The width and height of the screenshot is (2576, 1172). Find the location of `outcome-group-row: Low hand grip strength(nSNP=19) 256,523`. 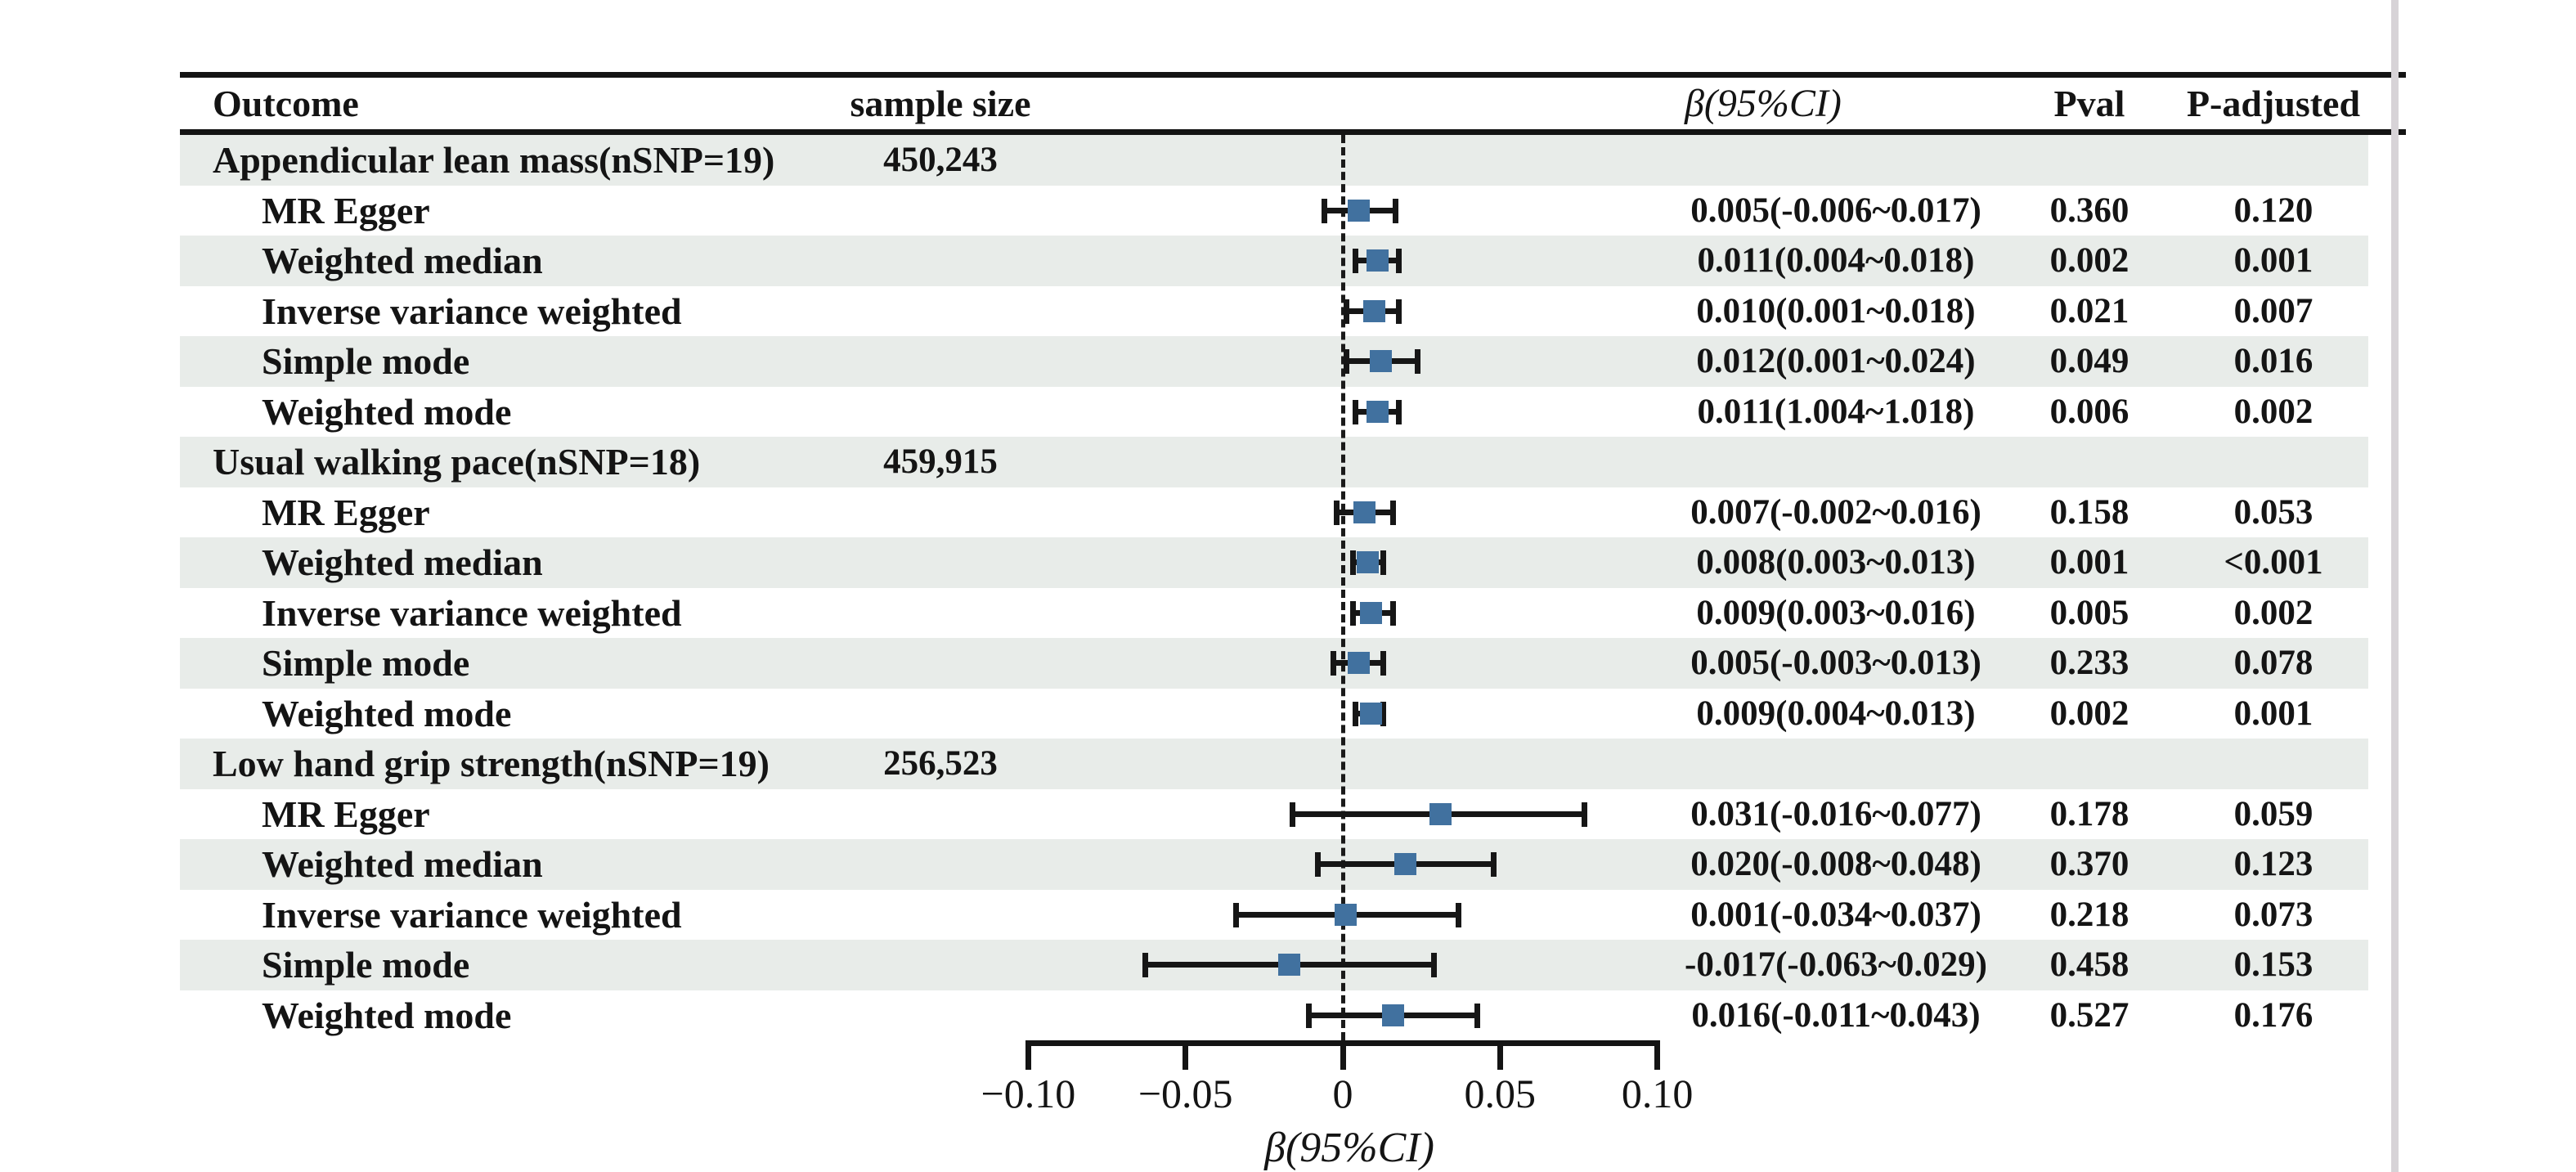

outcome-group-row: Low hand grip strength(nSNP=19) 256,523 is located at coordinates (1288, 764).